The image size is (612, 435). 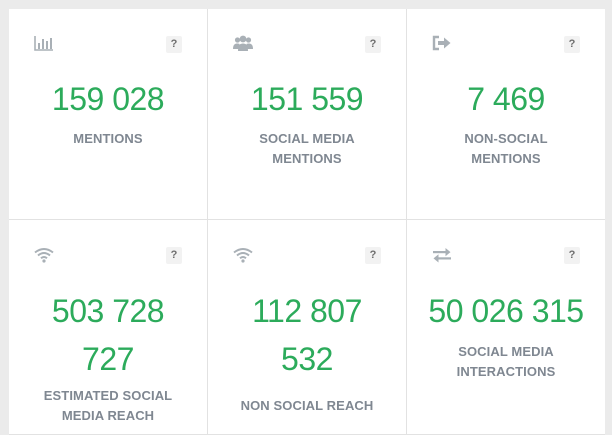 I want to click on mentions-label: MENTIONS, so click(x=108, y=139).